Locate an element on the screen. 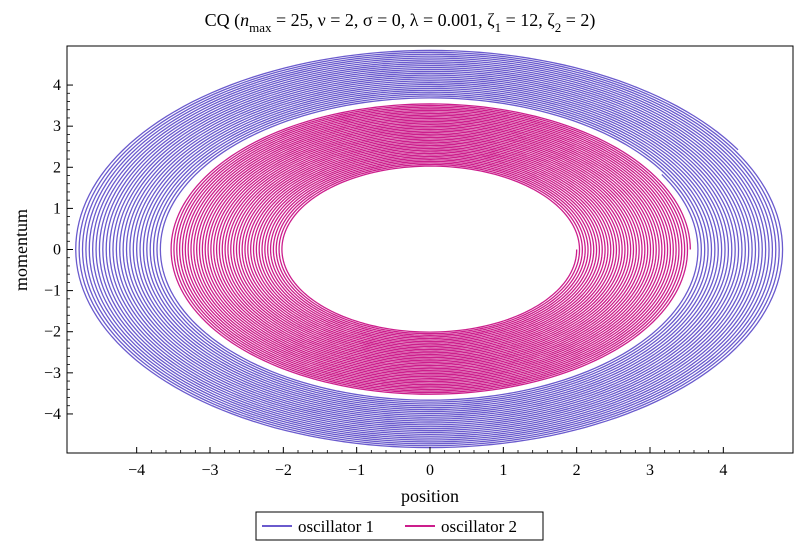 This screenshot has height=550, width=800. y-tick-label: −3 is located at coordinates (52, 373).